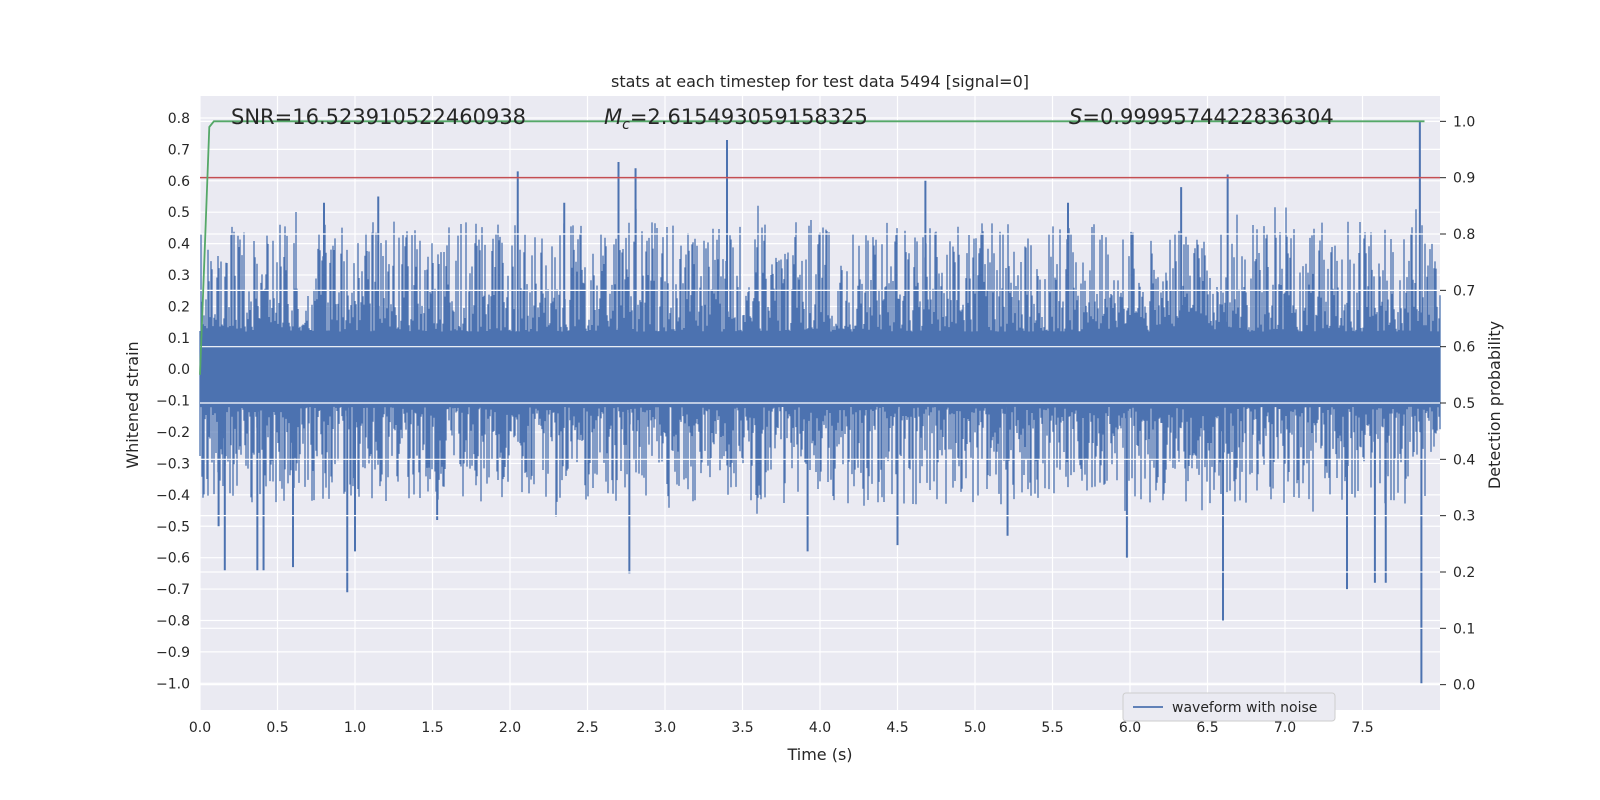 The height and width of the screenshot is (800, 1600). Describe the element at coordinates (1207, 728) in the screenshot. I see `x-tick-label: 6.5` at that location.